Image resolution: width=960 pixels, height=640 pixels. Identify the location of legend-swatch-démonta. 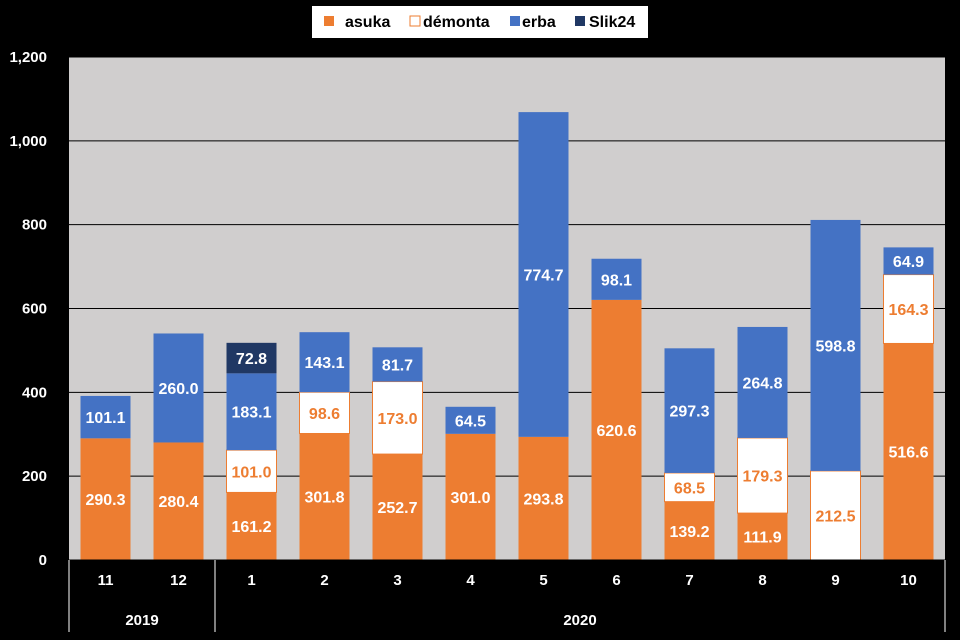
(415, 21).